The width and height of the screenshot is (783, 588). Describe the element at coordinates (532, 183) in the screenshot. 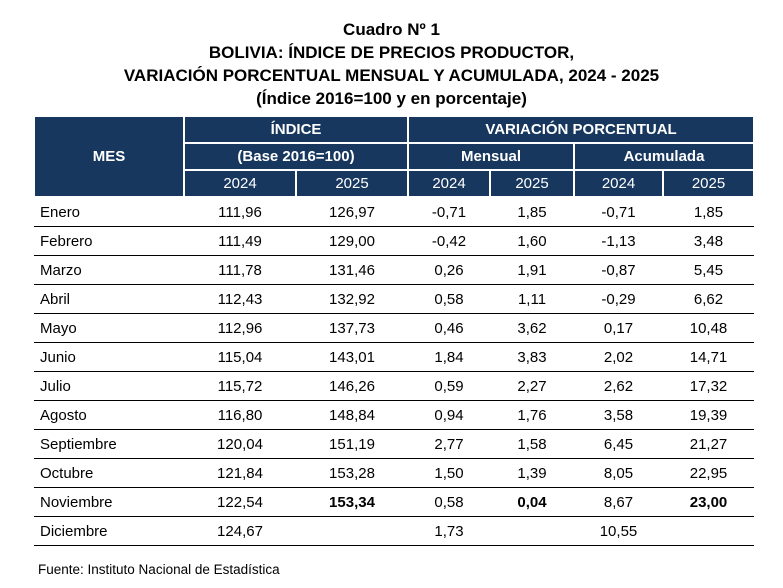

I see `header-year-mensual-2025: 2025` at that location.